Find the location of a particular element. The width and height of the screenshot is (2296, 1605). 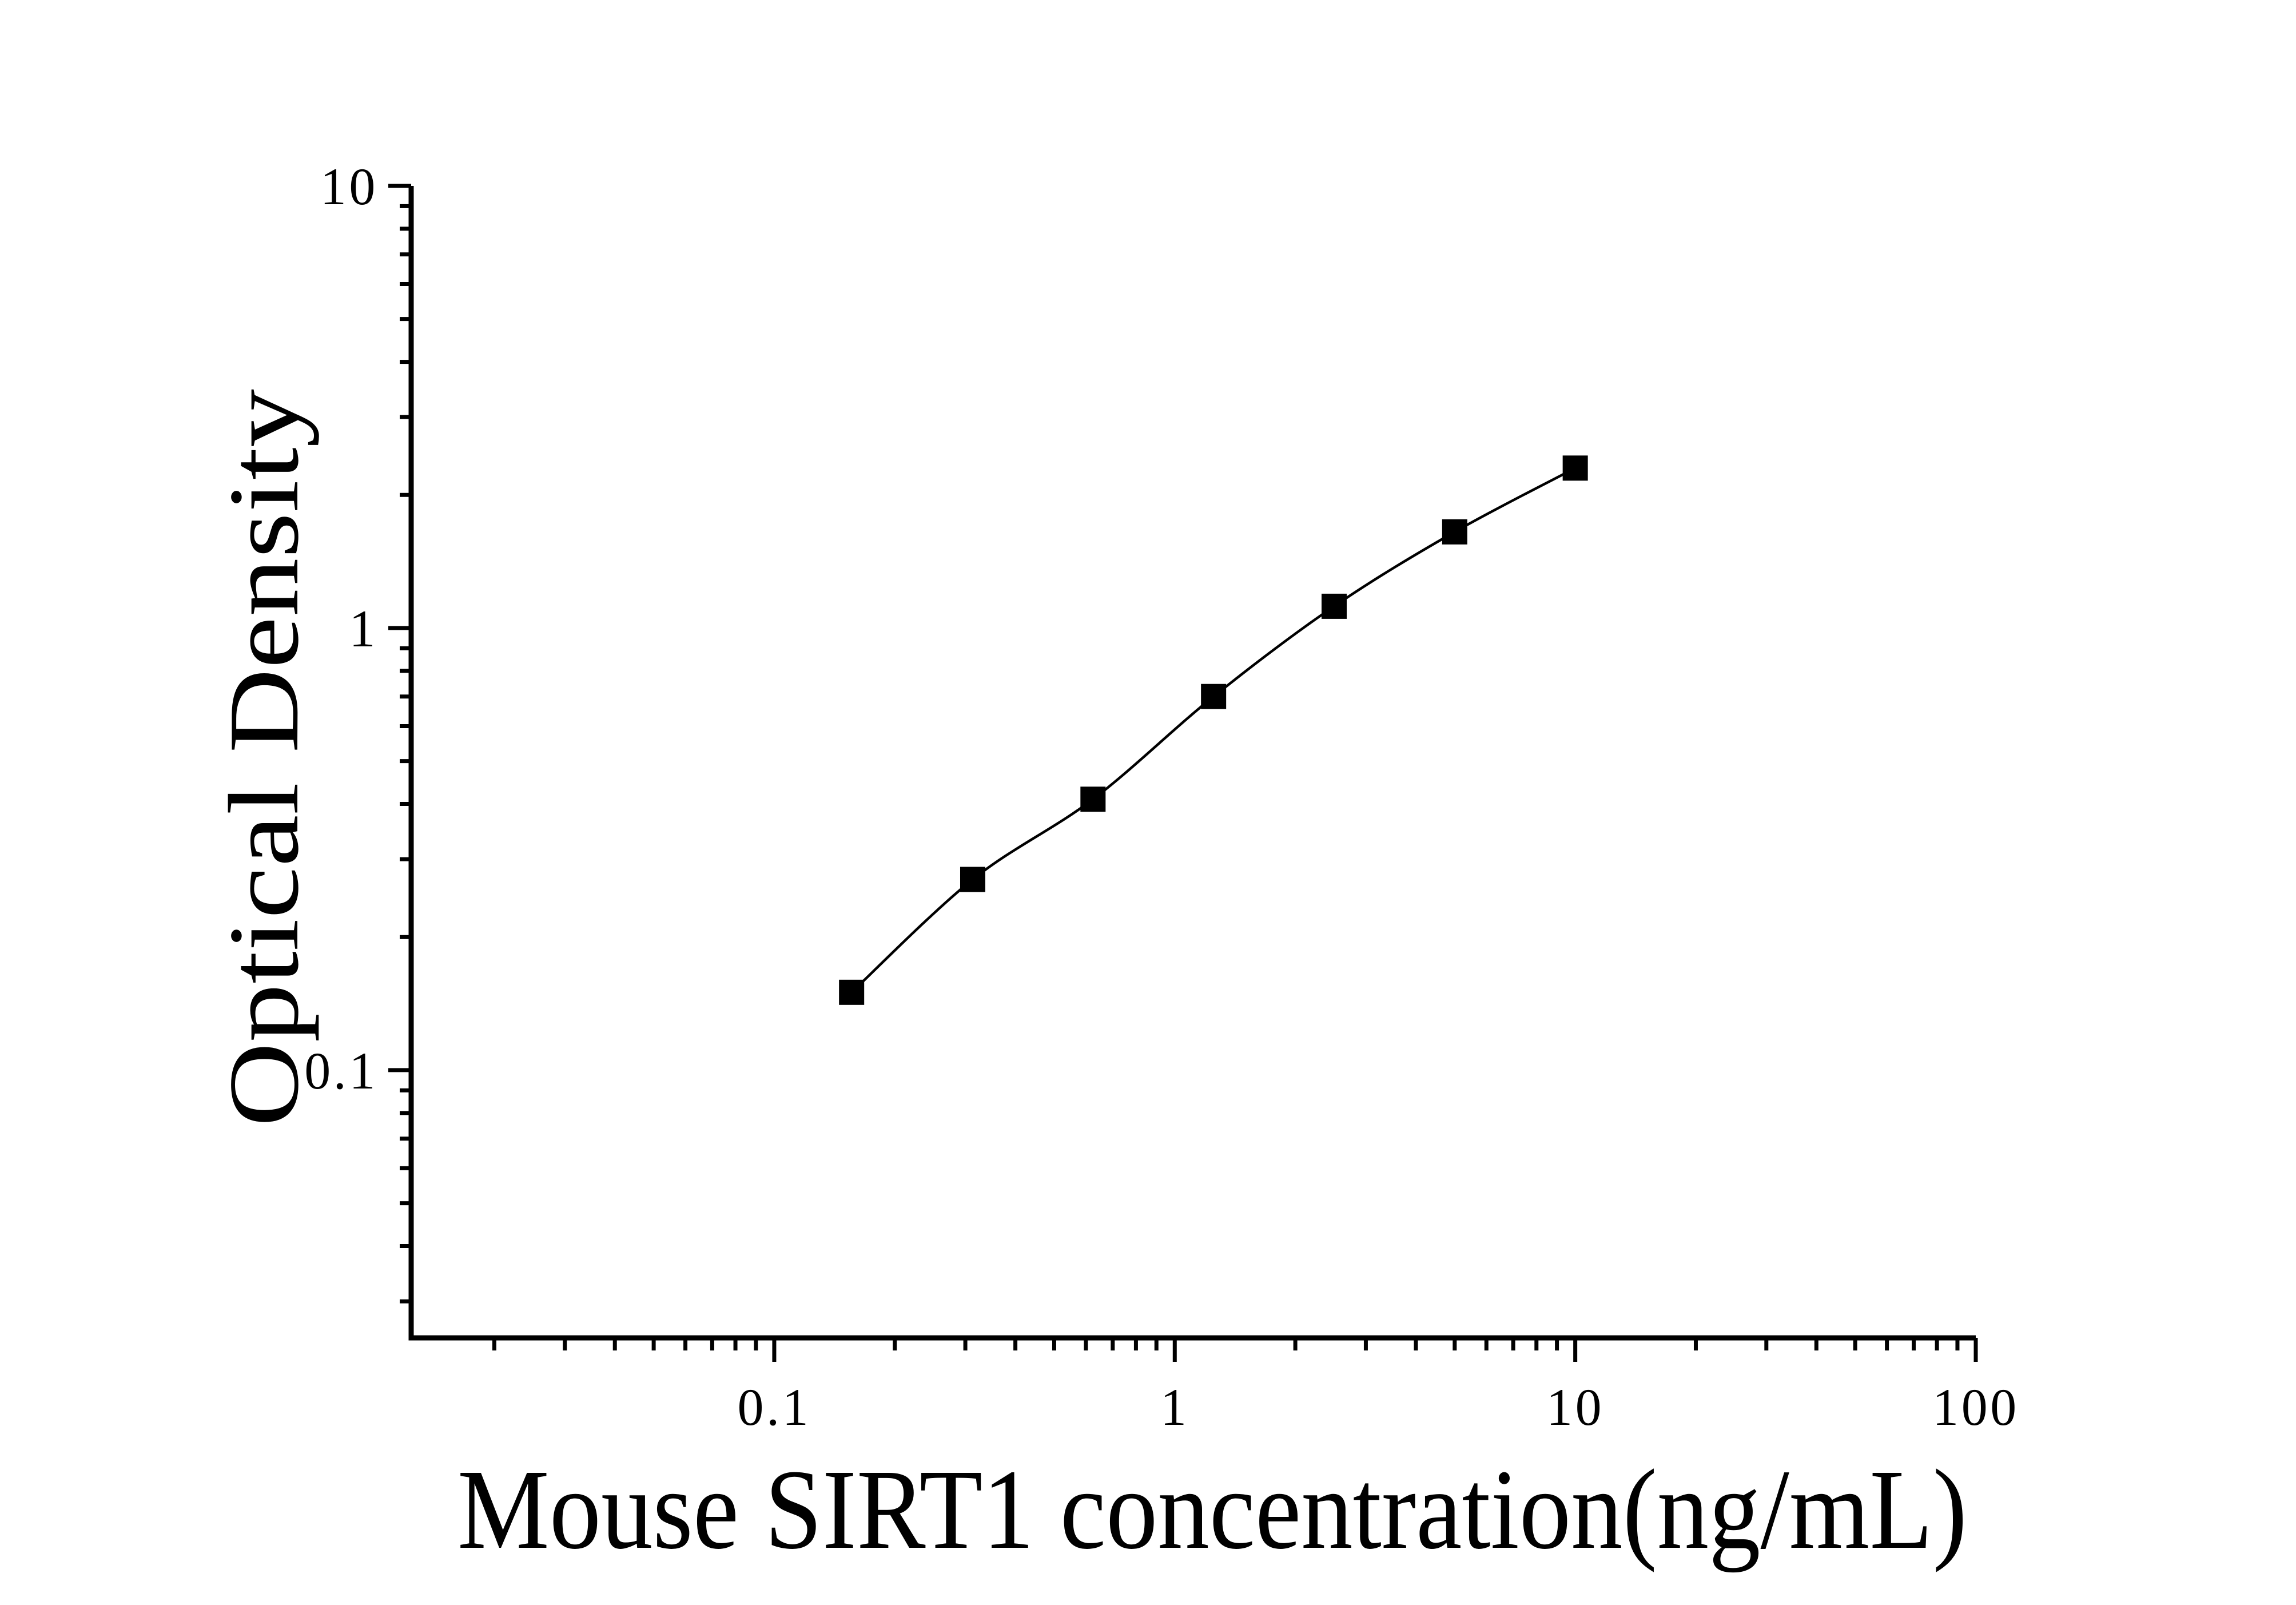

y-tick-label: 1 is located at coordinates (363, 628).